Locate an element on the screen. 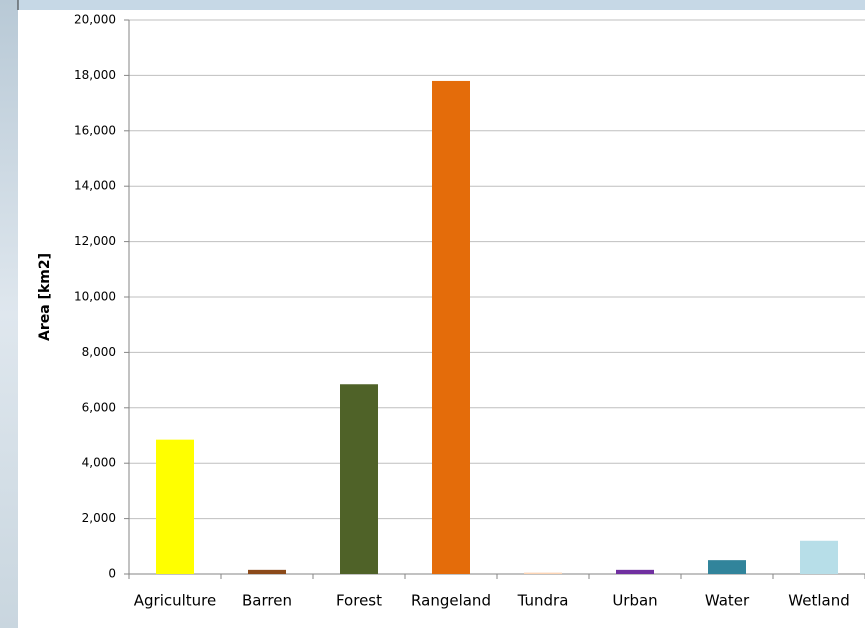 The width and height of the screenshot is (865, 628). x-tick-label: Urban is located at coordinates (634, 601).